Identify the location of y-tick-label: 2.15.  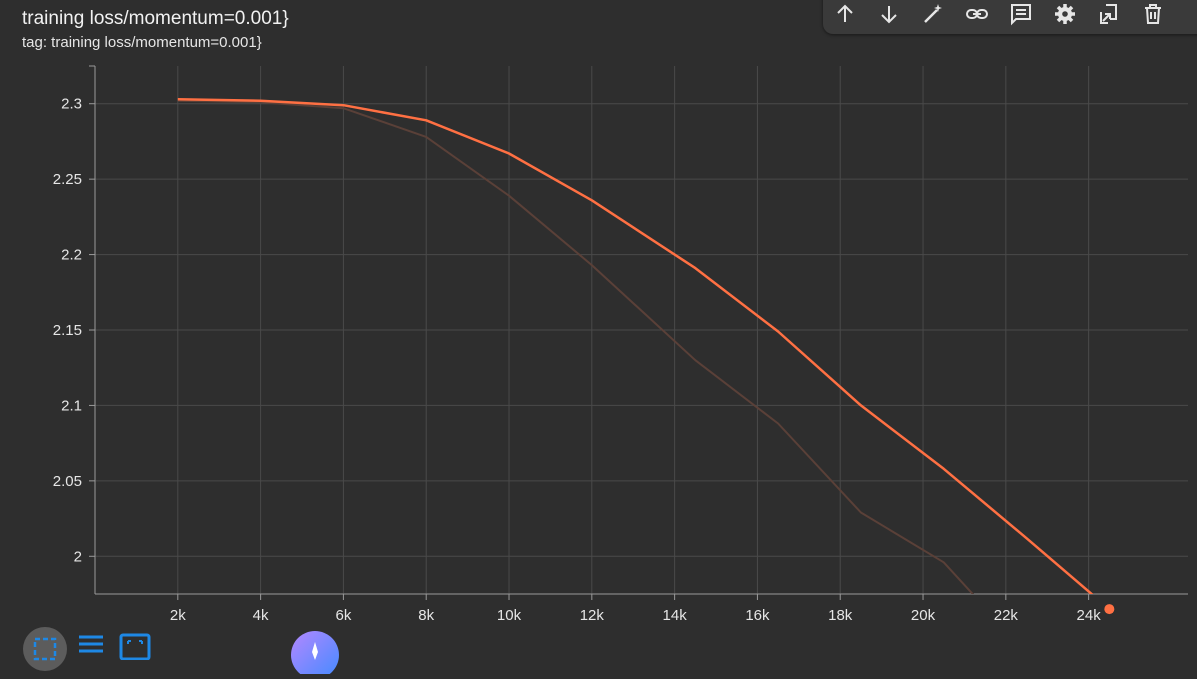
(67, 330).